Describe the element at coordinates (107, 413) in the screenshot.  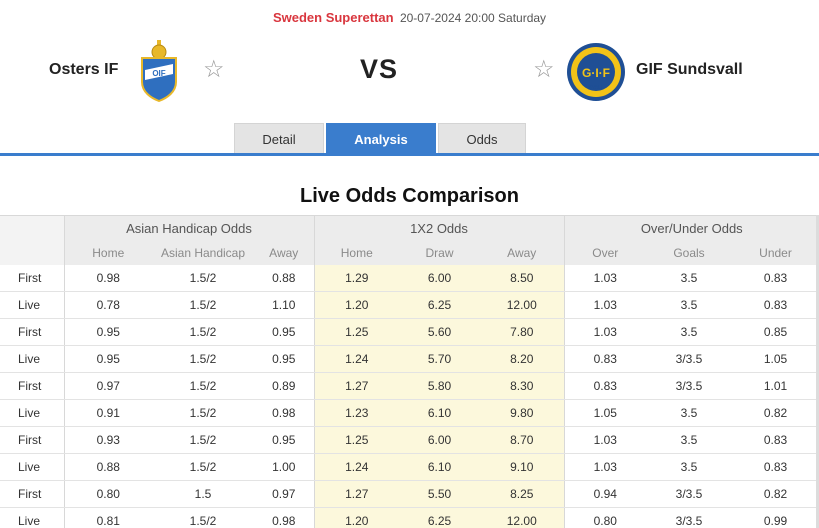
I see `ah-home-odds: 0.91` at that location.